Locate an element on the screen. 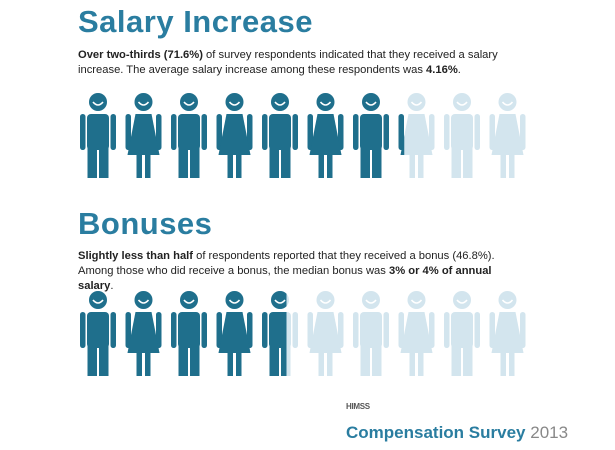 The height and width of the screenshot is (450, 615). bold-text: 4.16% is located at coordinates (442, 70).